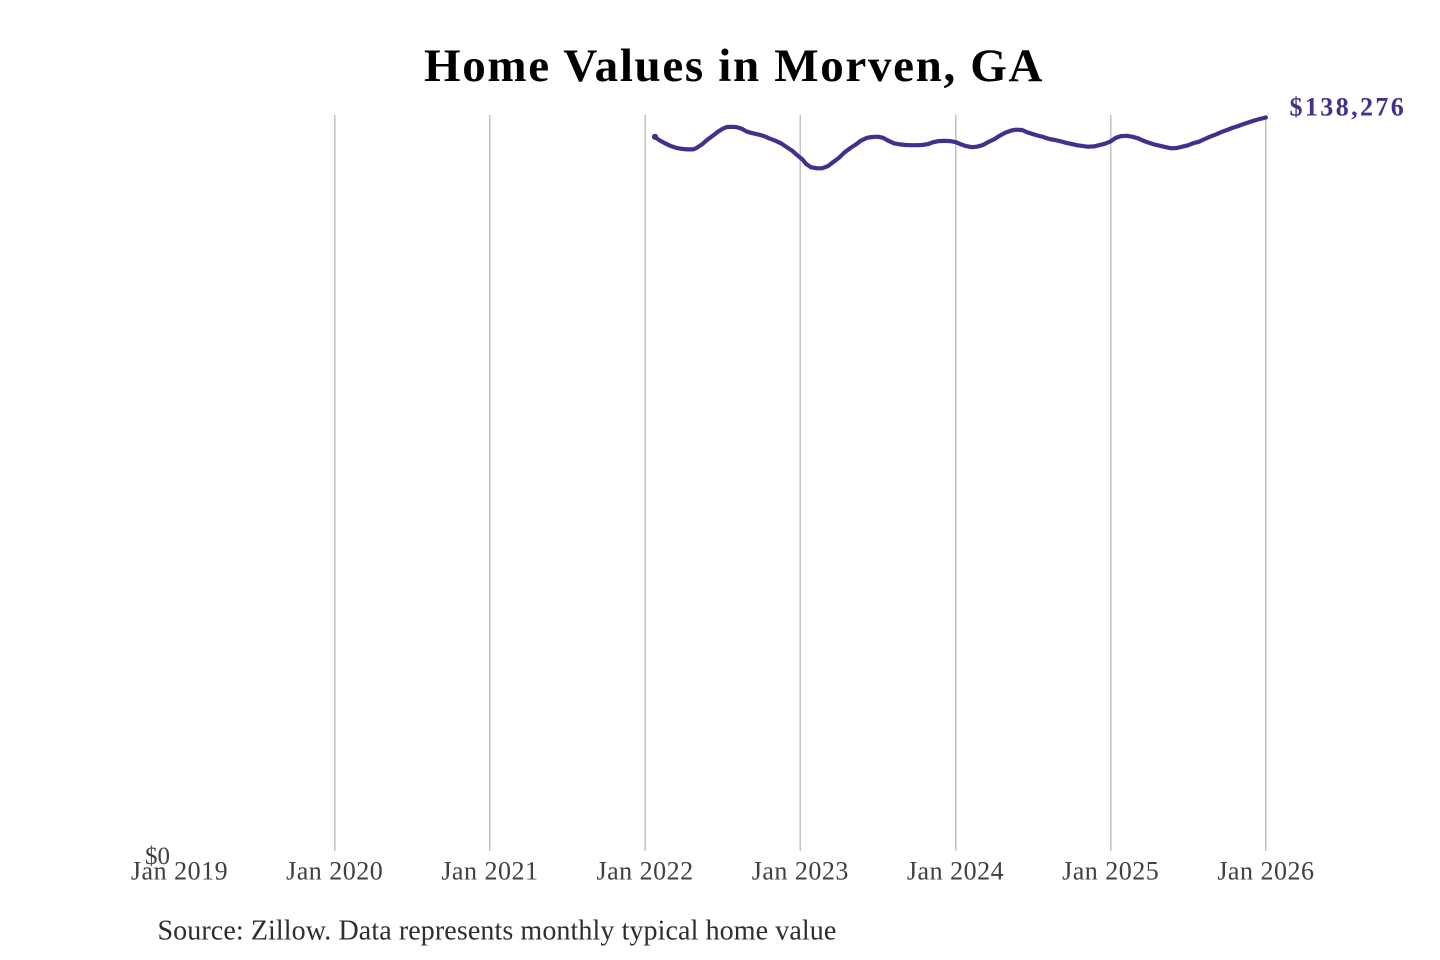 This screenshot has height=960, width=1440. What do you see at coordinates (489, 871) in the screenshot?
I see `svg-text: Jan 2021` at bounding box center [489, 871].